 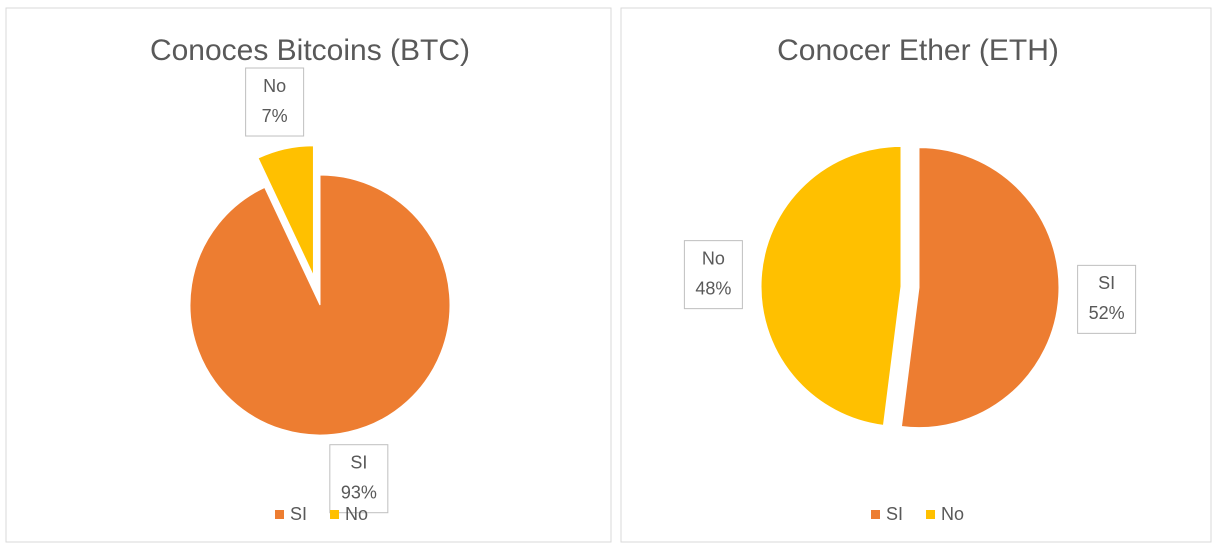 I want to click on data-label-value: 52%, so click(x=1107, y=313).